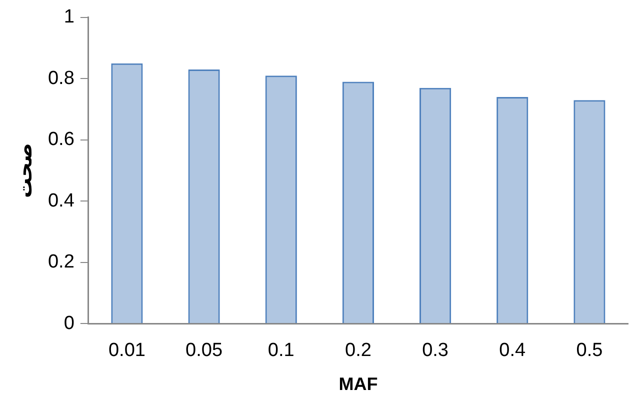  I want to click on y-tick-label: 0.6, so click(61, 139).